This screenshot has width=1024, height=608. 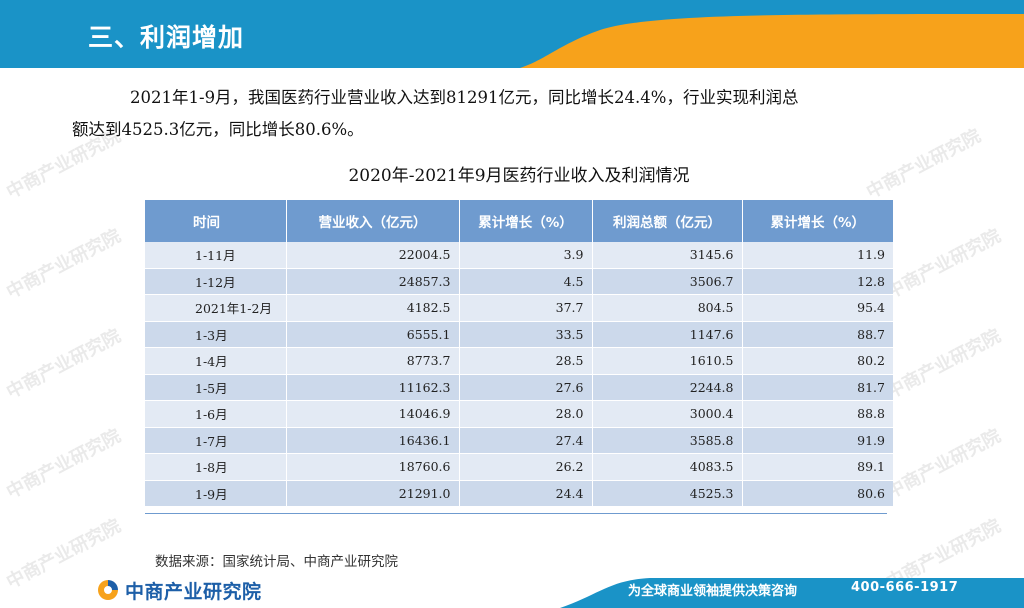 What do you see at coordinates (373, 493) in the screenshot?
I see `cell-revenue: 21291.0` at bounding box center [373, 493].